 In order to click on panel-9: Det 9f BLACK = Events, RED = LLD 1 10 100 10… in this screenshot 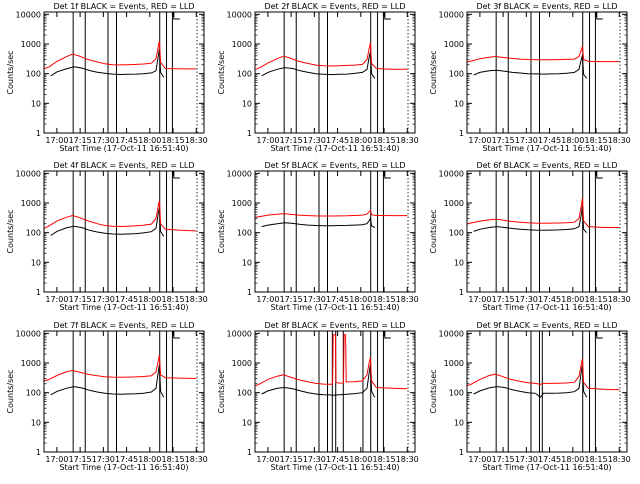, I will do `click(530, 396)`.